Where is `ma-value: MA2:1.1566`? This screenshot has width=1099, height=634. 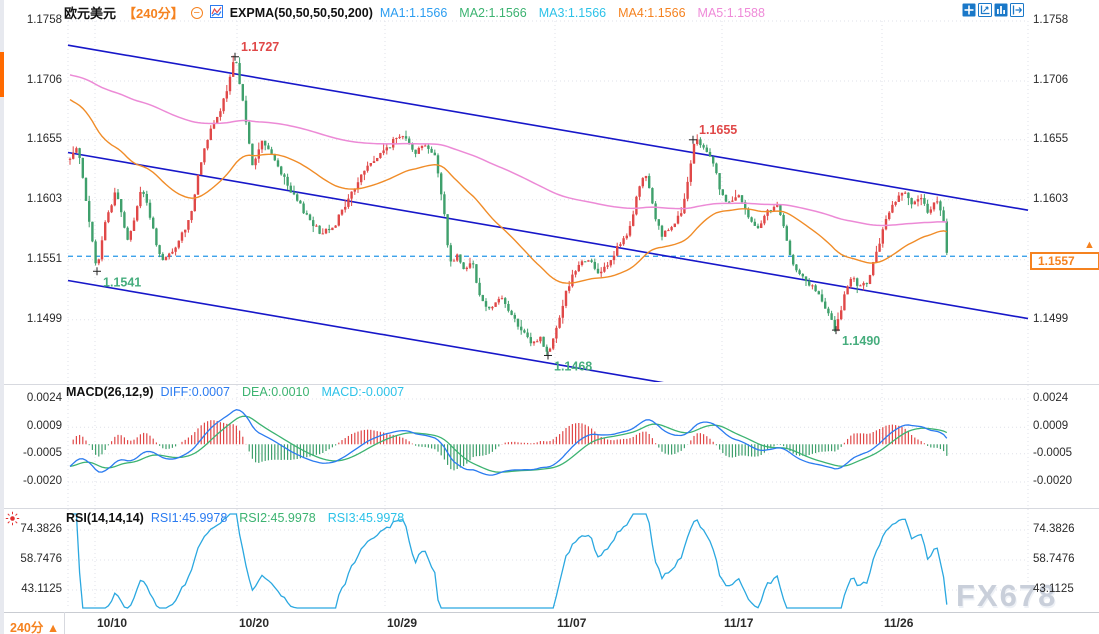 ma-value: MA2:1.1566 is located at coordinates (493, 12).